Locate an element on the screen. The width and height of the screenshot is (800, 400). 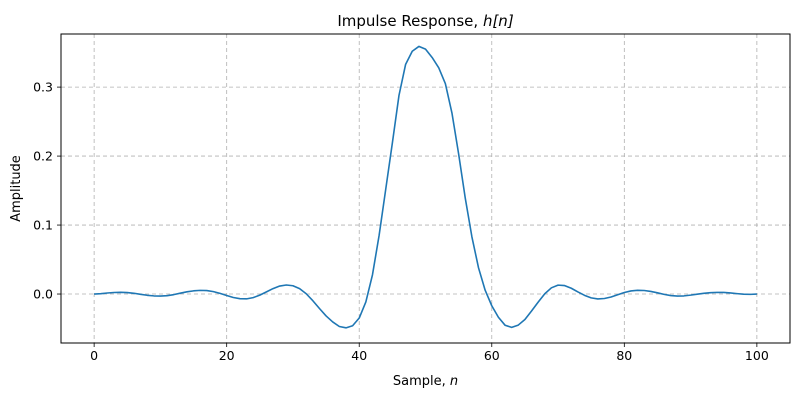
x-tick-label: 40 is located at coordinates (359, 355).